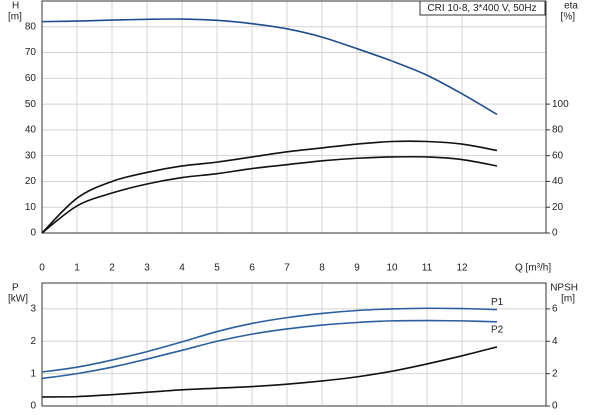 The width and height of the screenshot is (593, 415). Describe the element at coordinates (571, 6) in the screenshot. I see `y2-axis-label: eta` at that location.